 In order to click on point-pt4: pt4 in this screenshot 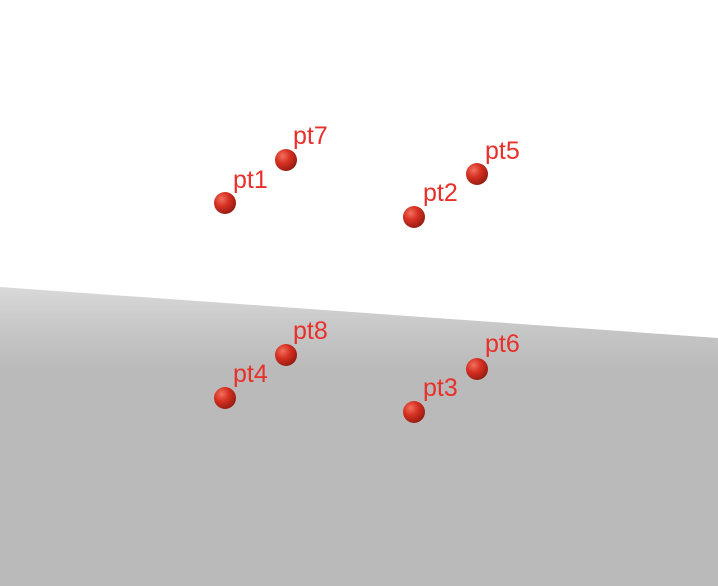, I will do `click(241, 384)`.